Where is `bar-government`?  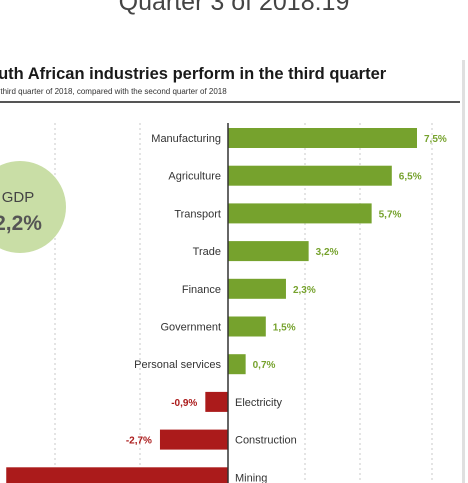 bar-government is located at coordinates (247, 326).